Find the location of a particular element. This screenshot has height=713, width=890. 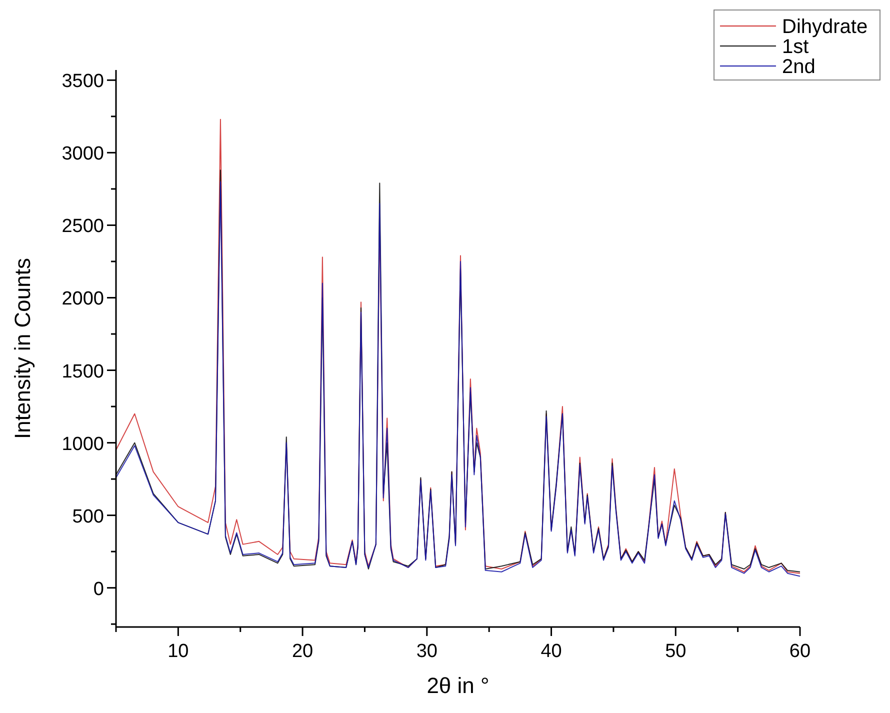

y-tick-label: 2000 is located at coordinates (83, 299).